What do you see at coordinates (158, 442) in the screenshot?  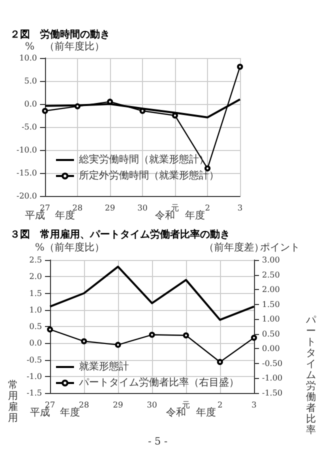 I see `text: - 5 -` at bounding box center [158, 442].